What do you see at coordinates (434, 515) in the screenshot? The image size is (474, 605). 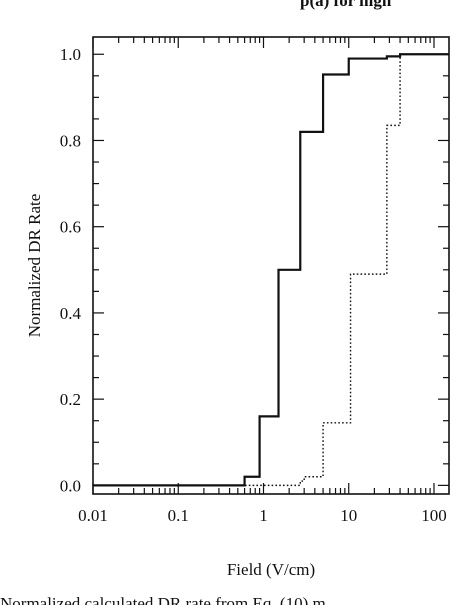 I see `x-tick-label: 100` at bounding box center [434, 515].